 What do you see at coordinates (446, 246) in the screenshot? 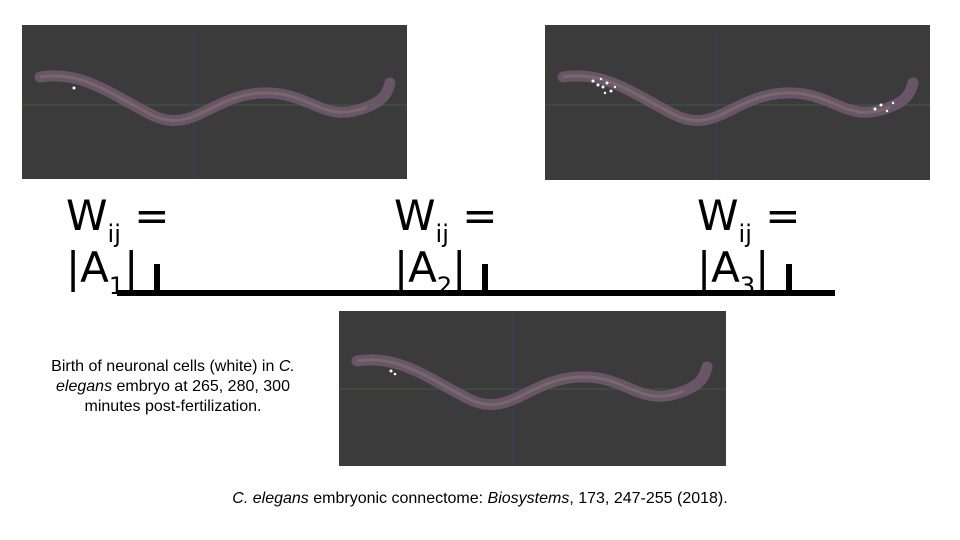
I see `equation-2: Wij = |A2|` at bounding box center [446, 246].